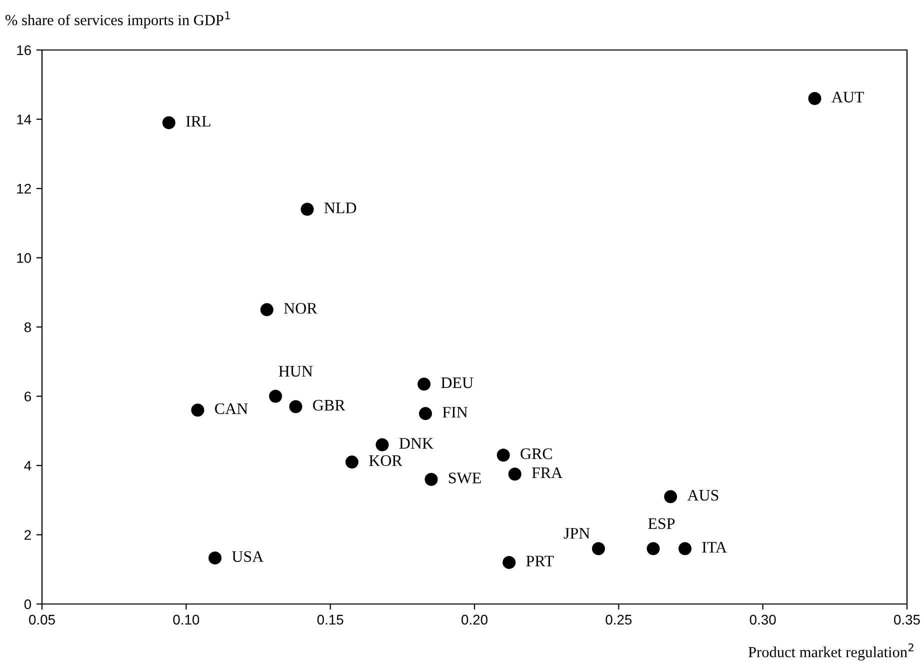 Image resolution: width=923 pixels, height=666 pixels. Describe the element at coordinates (540, 561) in the screenshot. I see `annotation: PRT` at that location.